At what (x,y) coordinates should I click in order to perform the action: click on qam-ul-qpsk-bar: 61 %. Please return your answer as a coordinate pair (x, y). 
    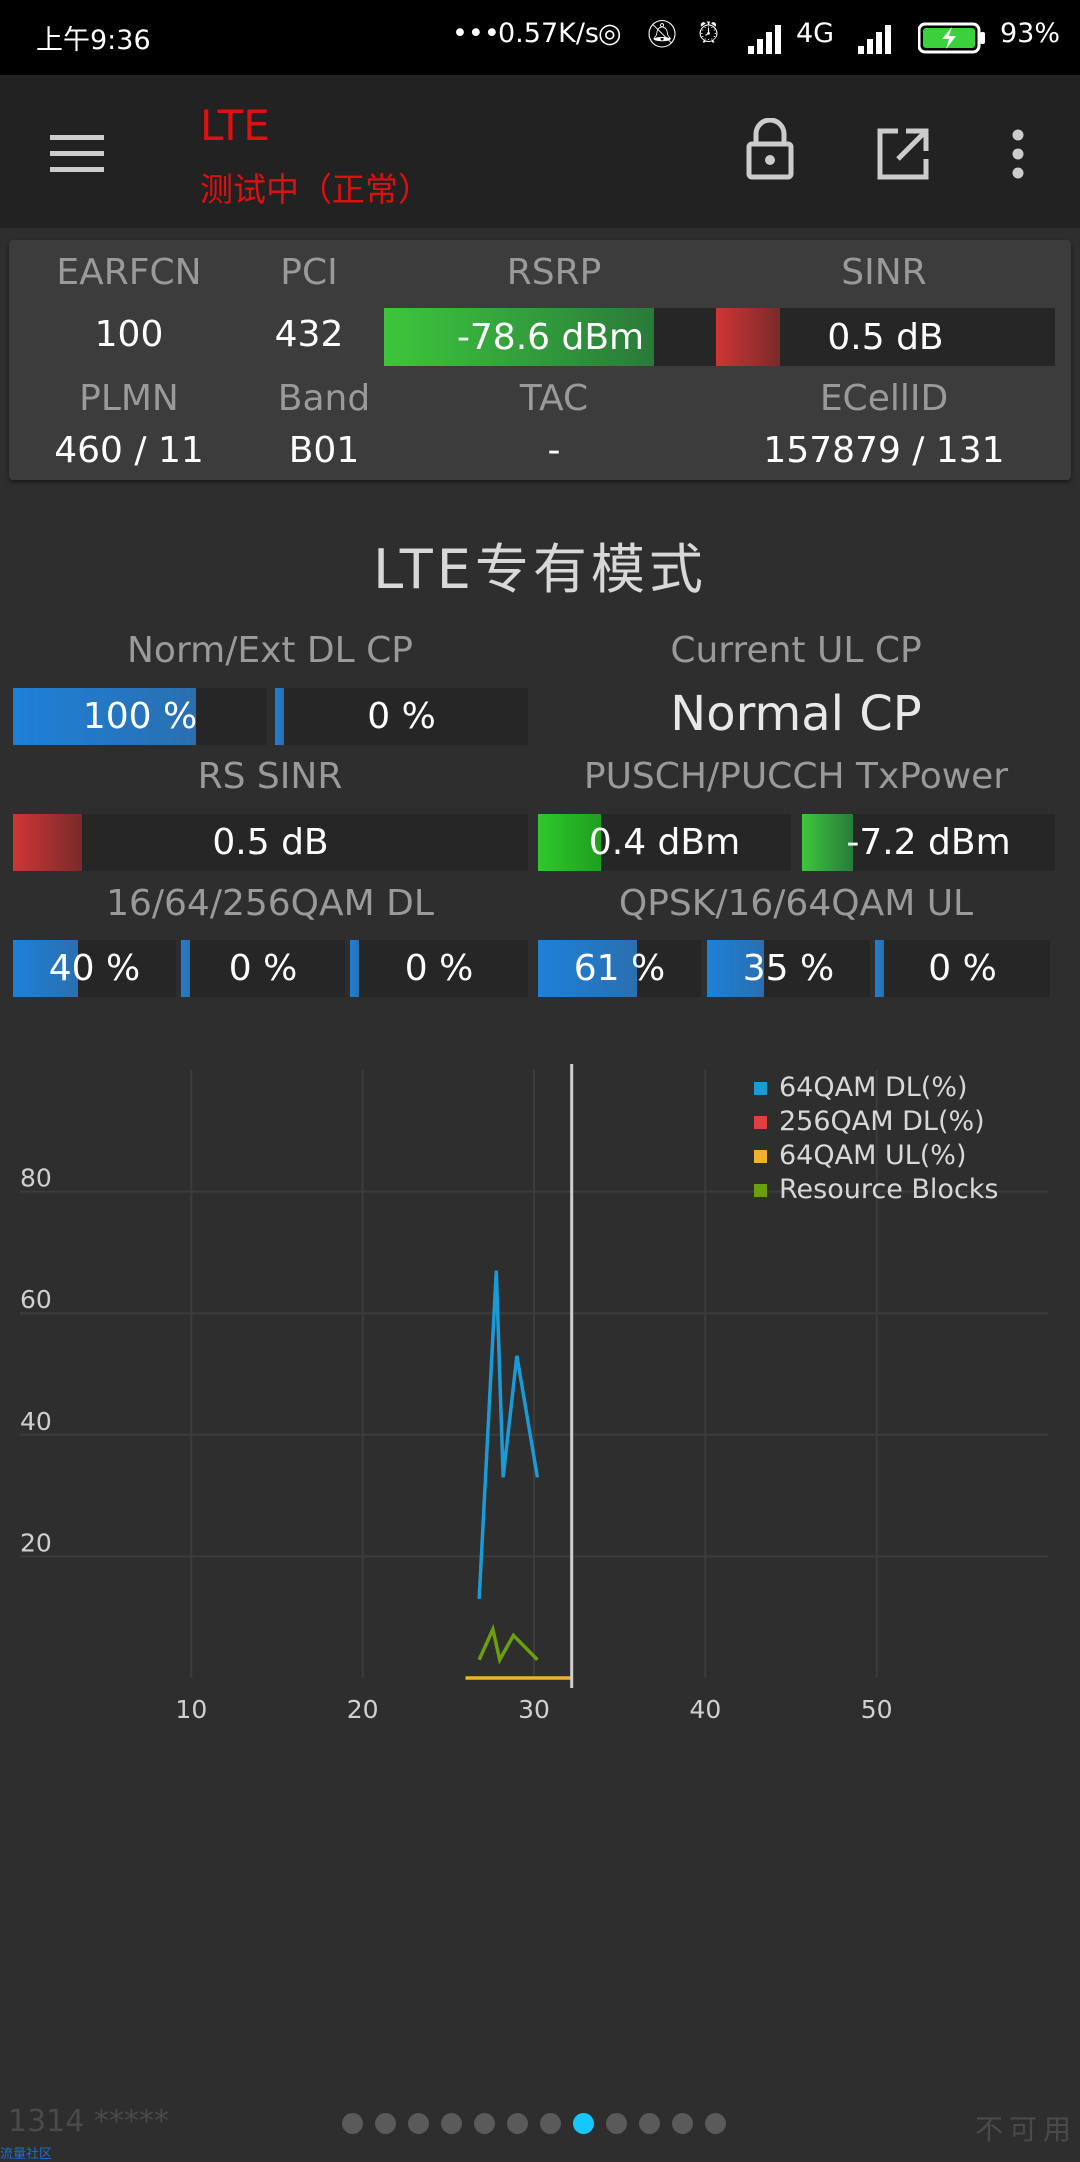
    Looking at the image, I should click on (619, 968).